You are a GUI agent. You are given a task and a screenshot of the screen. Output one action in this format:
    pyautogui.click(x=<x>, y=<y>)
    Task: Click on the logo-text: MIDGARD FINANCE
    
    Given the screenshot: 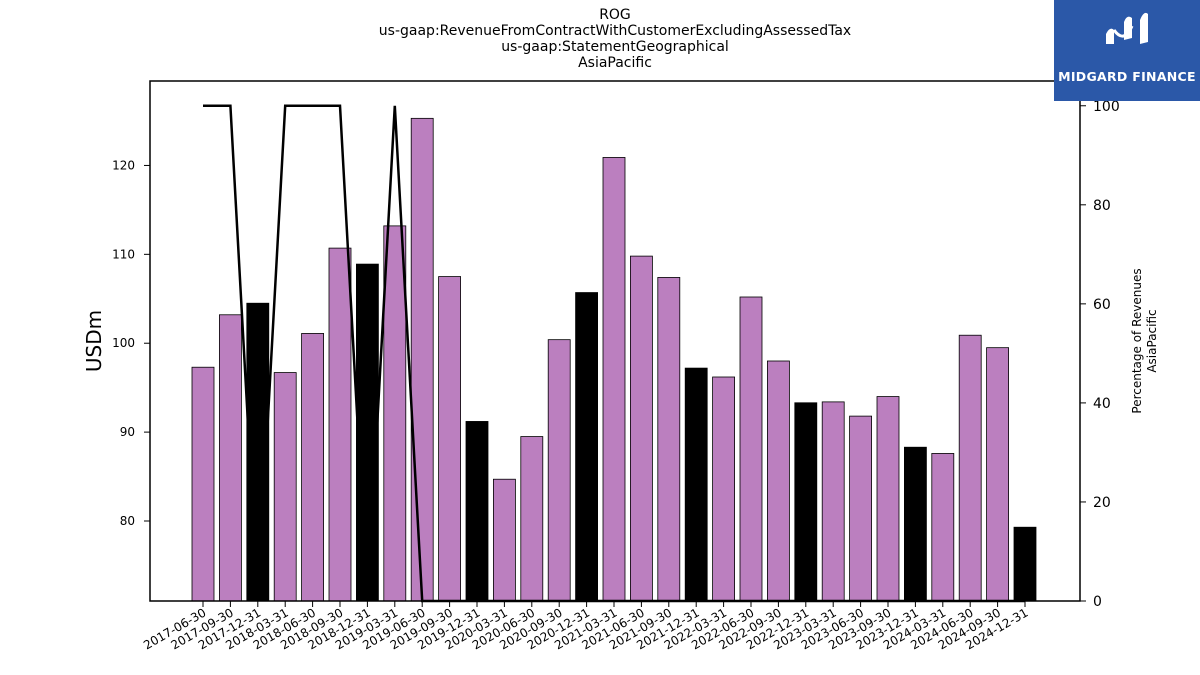 What is the action you would take?
    pyautogui.click(x=1127, y=76)
    